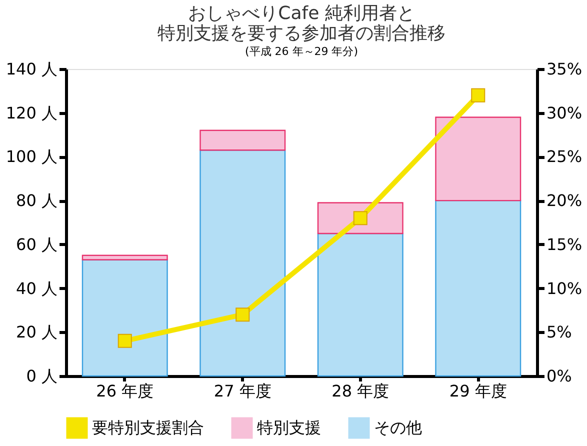 The height and width of the screenshot is (446, 587). Describe the element at coordinates (148, 427) in the screenshot. I see `legend-label: 要特別支援割合` at that location.